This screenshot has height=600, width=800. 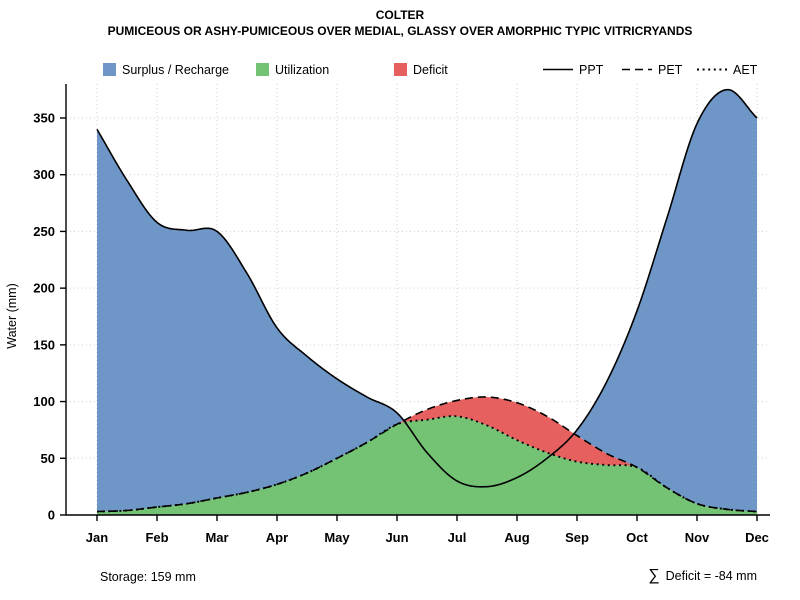 I want to click on x-tick-label: Oct, so click(x=637, y=537).